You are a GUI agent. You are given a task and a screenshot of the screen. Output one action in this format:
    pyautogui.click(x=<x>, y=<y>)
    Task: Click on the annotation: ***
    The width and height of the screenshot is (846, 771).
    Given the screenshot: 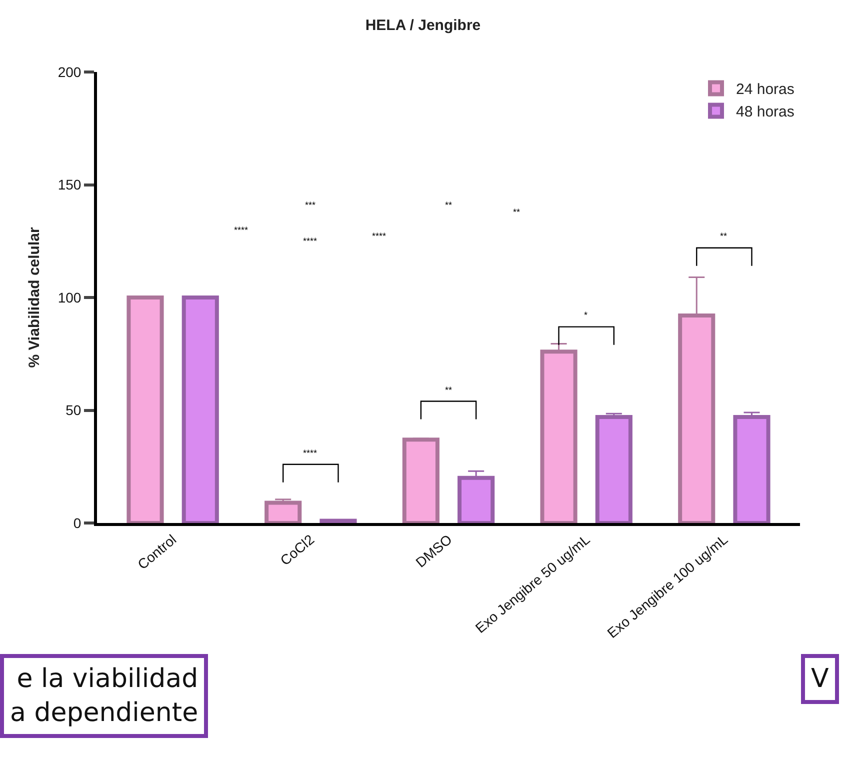 What is the action you would take?
    pyautogui.click(x=310, y=205)
    